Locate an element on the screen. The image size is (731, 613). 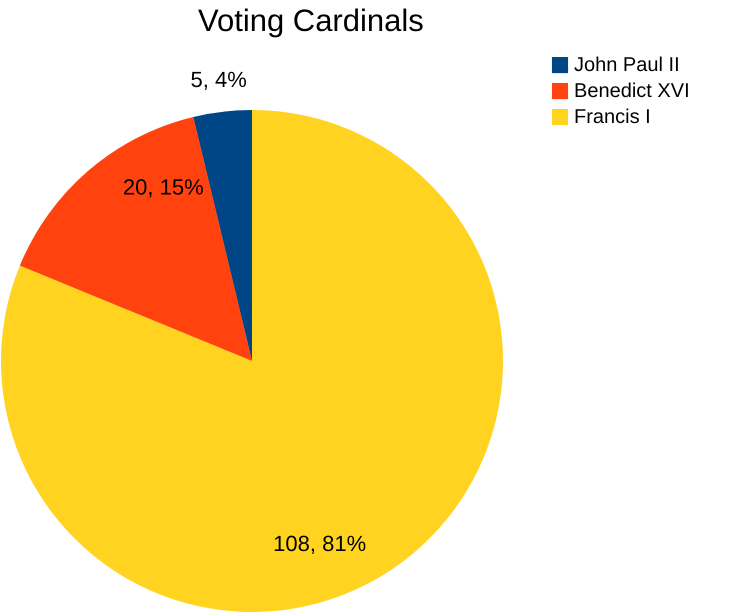
data-label: 5, 4% is located at coordinates (218, 79).